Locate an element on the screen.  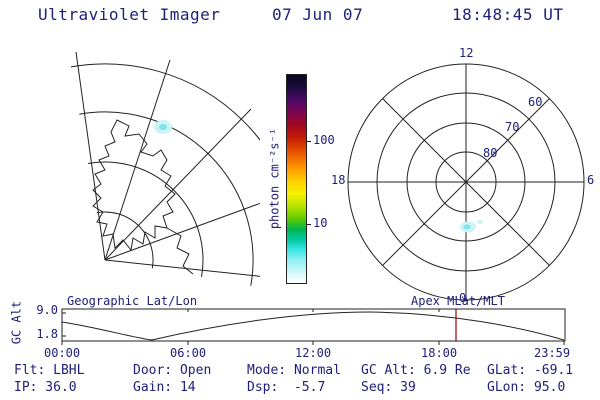
mlt-label-0: 0 is located at coordinates (463, 298).